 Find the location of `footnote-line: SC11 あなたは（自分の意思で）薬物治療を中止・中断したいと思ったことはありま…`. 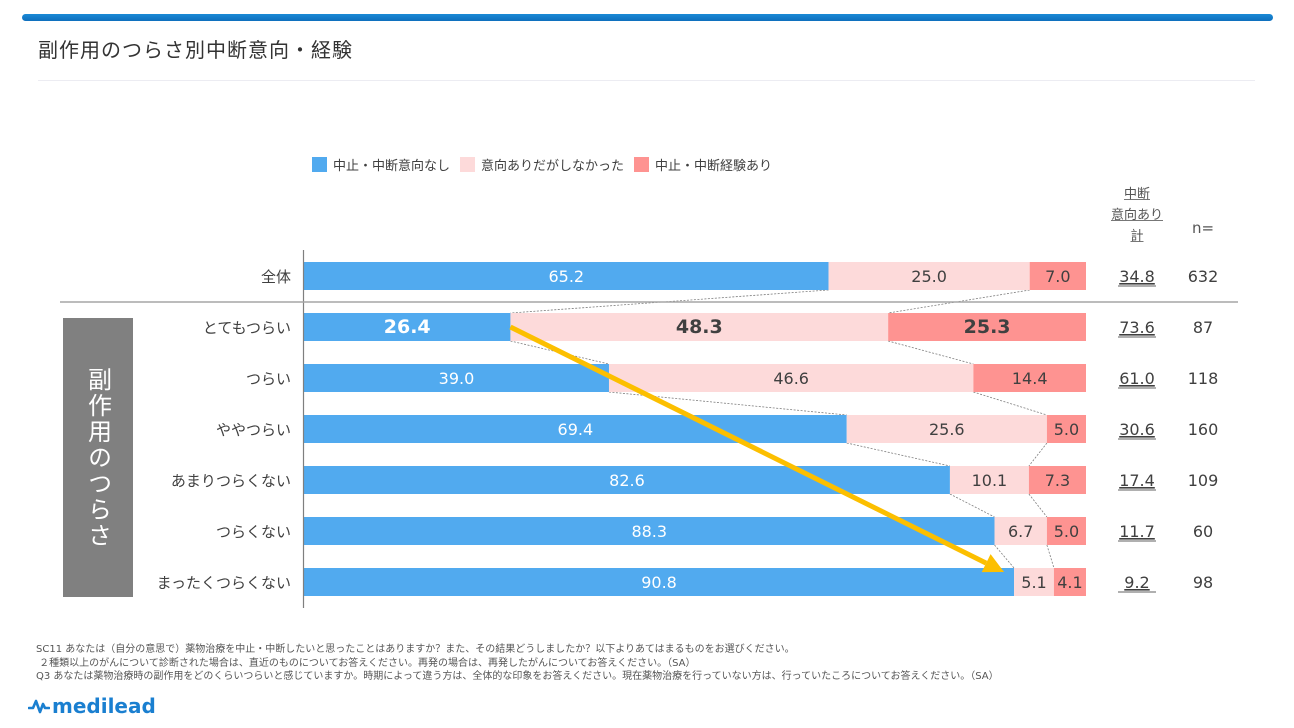

footnote-line: SC11 あなたは（自分の意思で）薬物治療を中止・中断したいと思ったことはありま… is located at coordinates (415, 649).